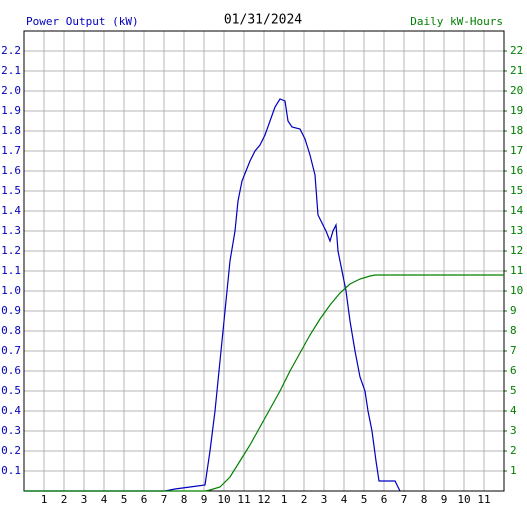 The width and height of the screenshot is (527, 510). Describe the element at coordinates (11, 50) in the screenshot. I see `y-tick-label: 2.2` at that location.